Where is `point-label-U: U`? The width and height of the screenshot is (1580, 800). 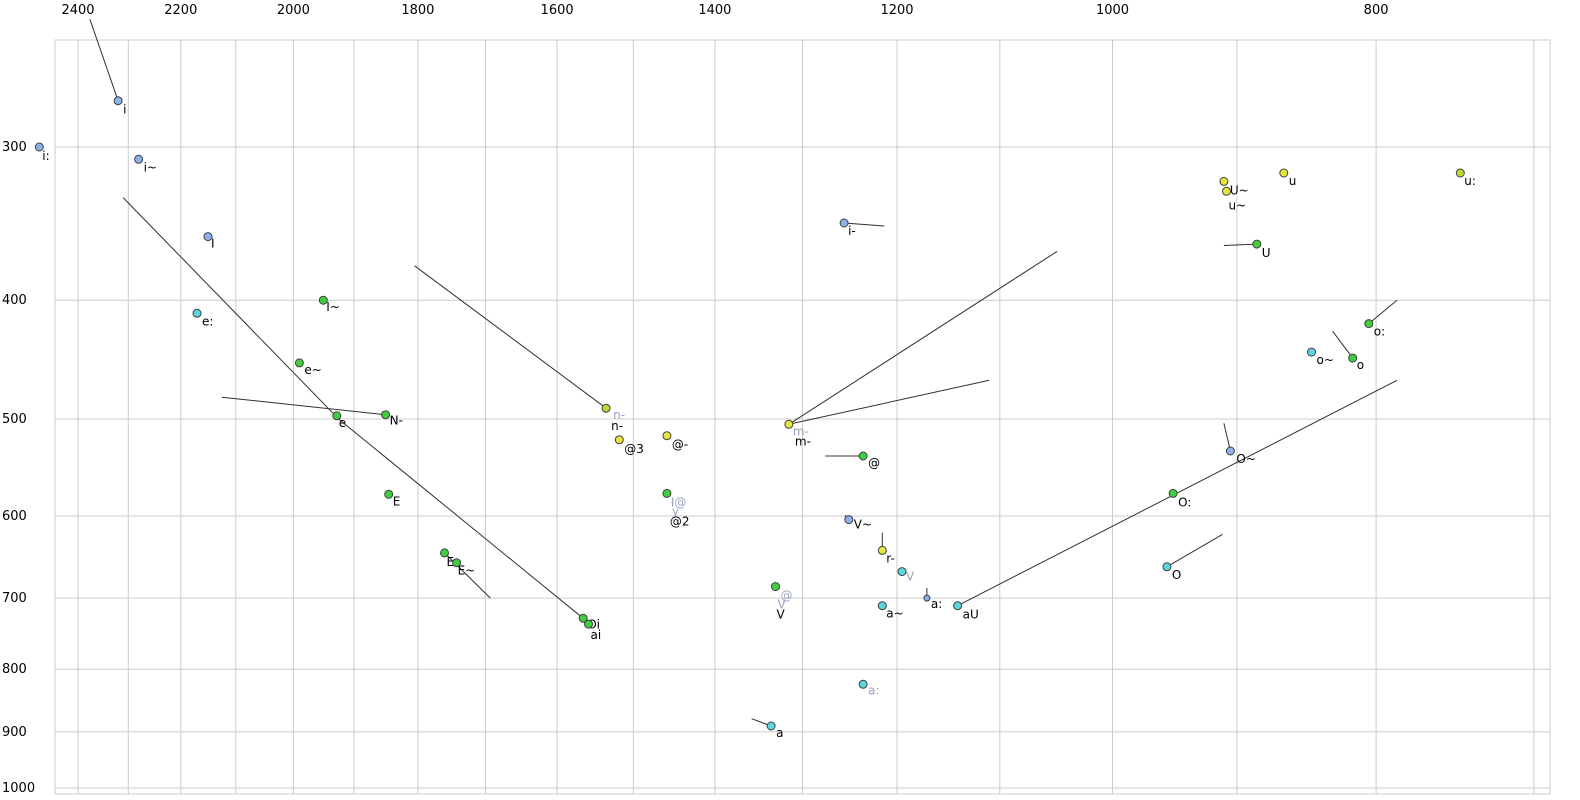
point-label-U: U is located at coordinates (1266, 253).